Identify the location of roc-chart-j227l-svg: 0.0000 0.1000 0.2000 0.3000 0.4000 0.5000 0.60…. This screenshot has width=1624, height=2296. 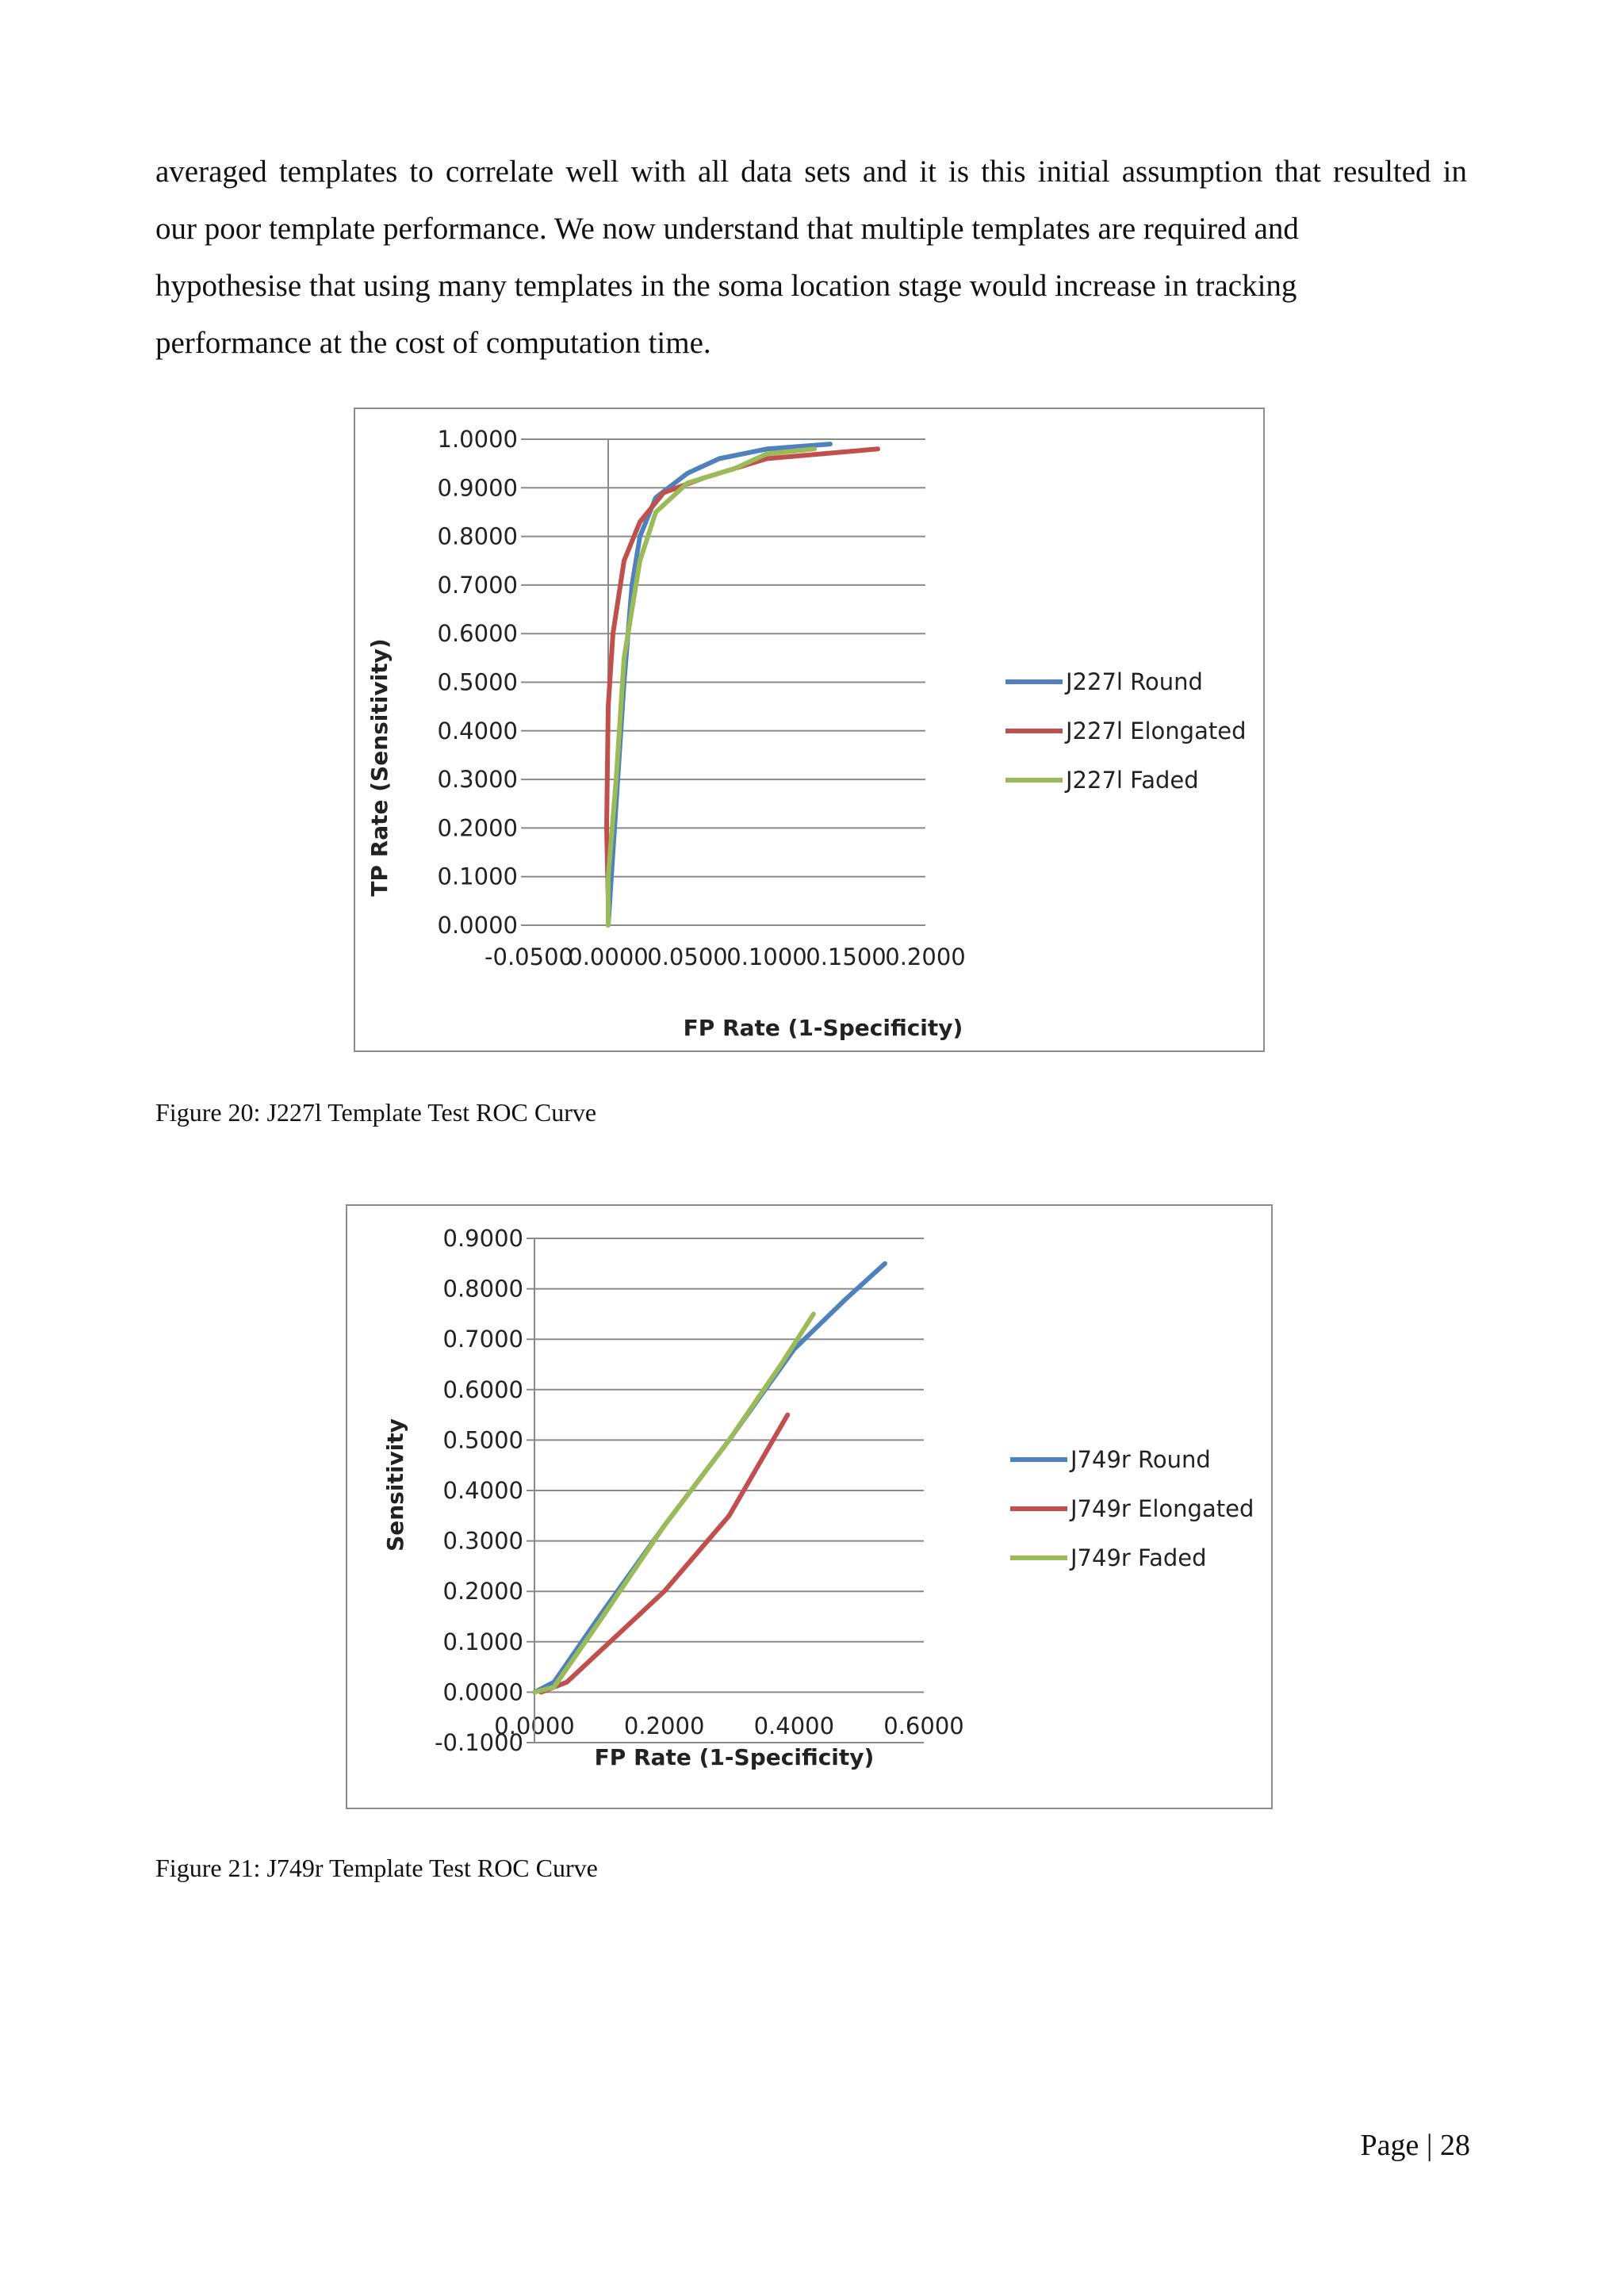
(806, 733).